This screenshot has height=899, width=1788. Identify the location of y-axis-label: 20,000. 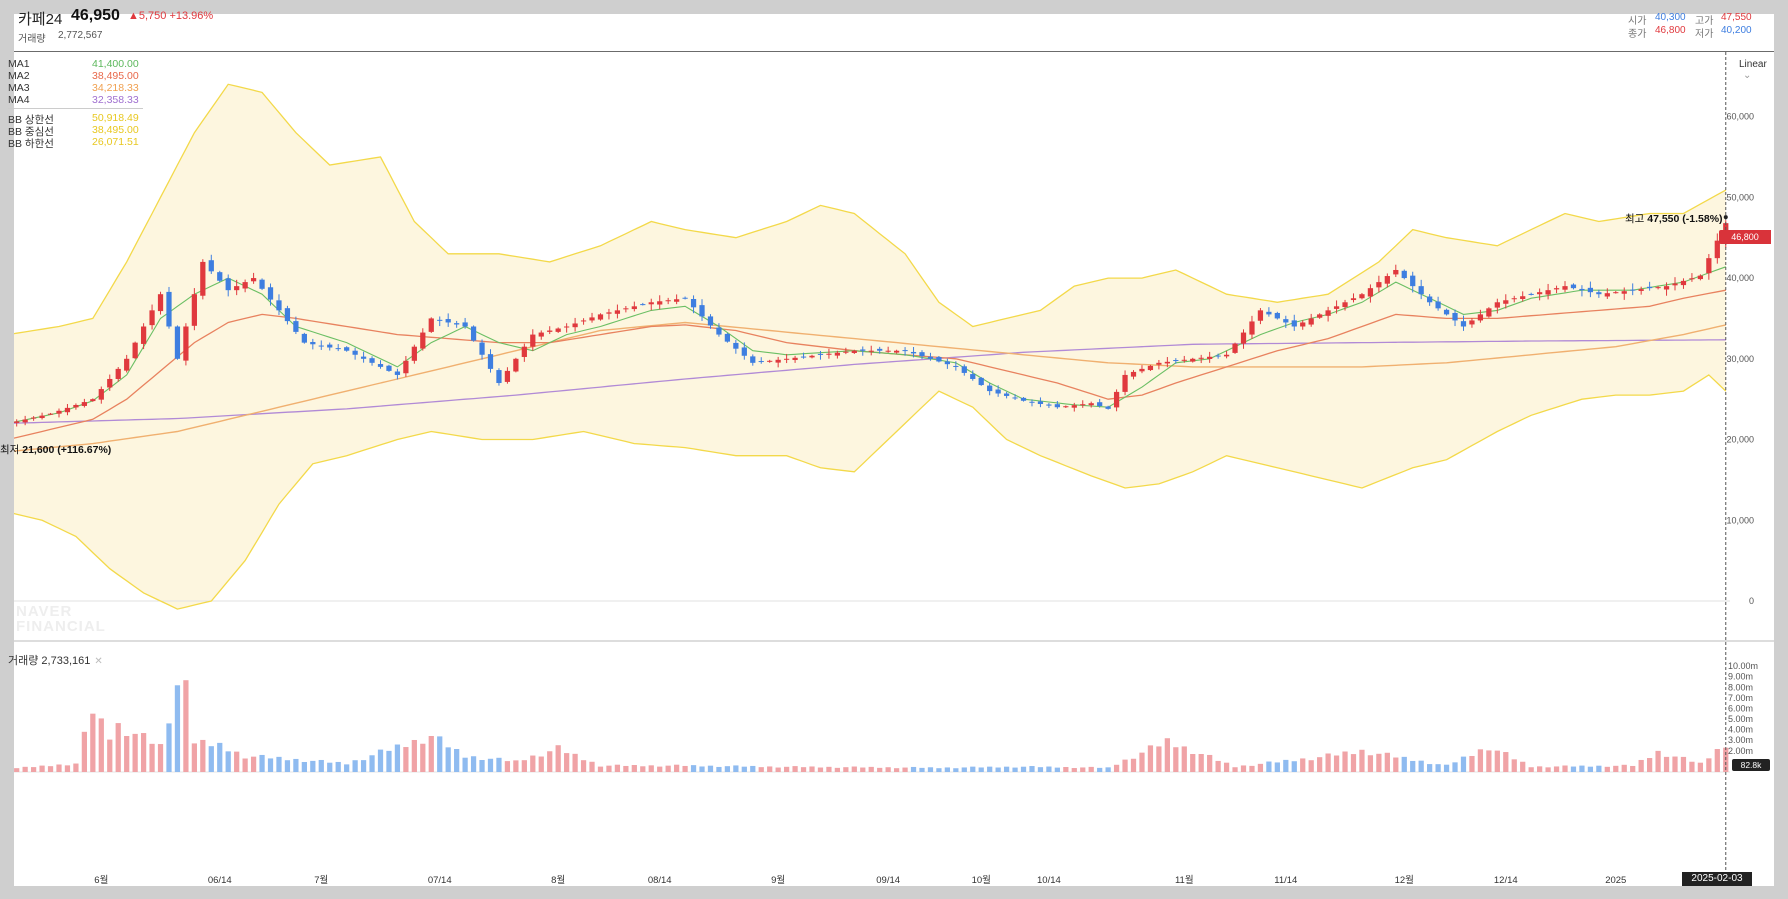
(1740, 440).